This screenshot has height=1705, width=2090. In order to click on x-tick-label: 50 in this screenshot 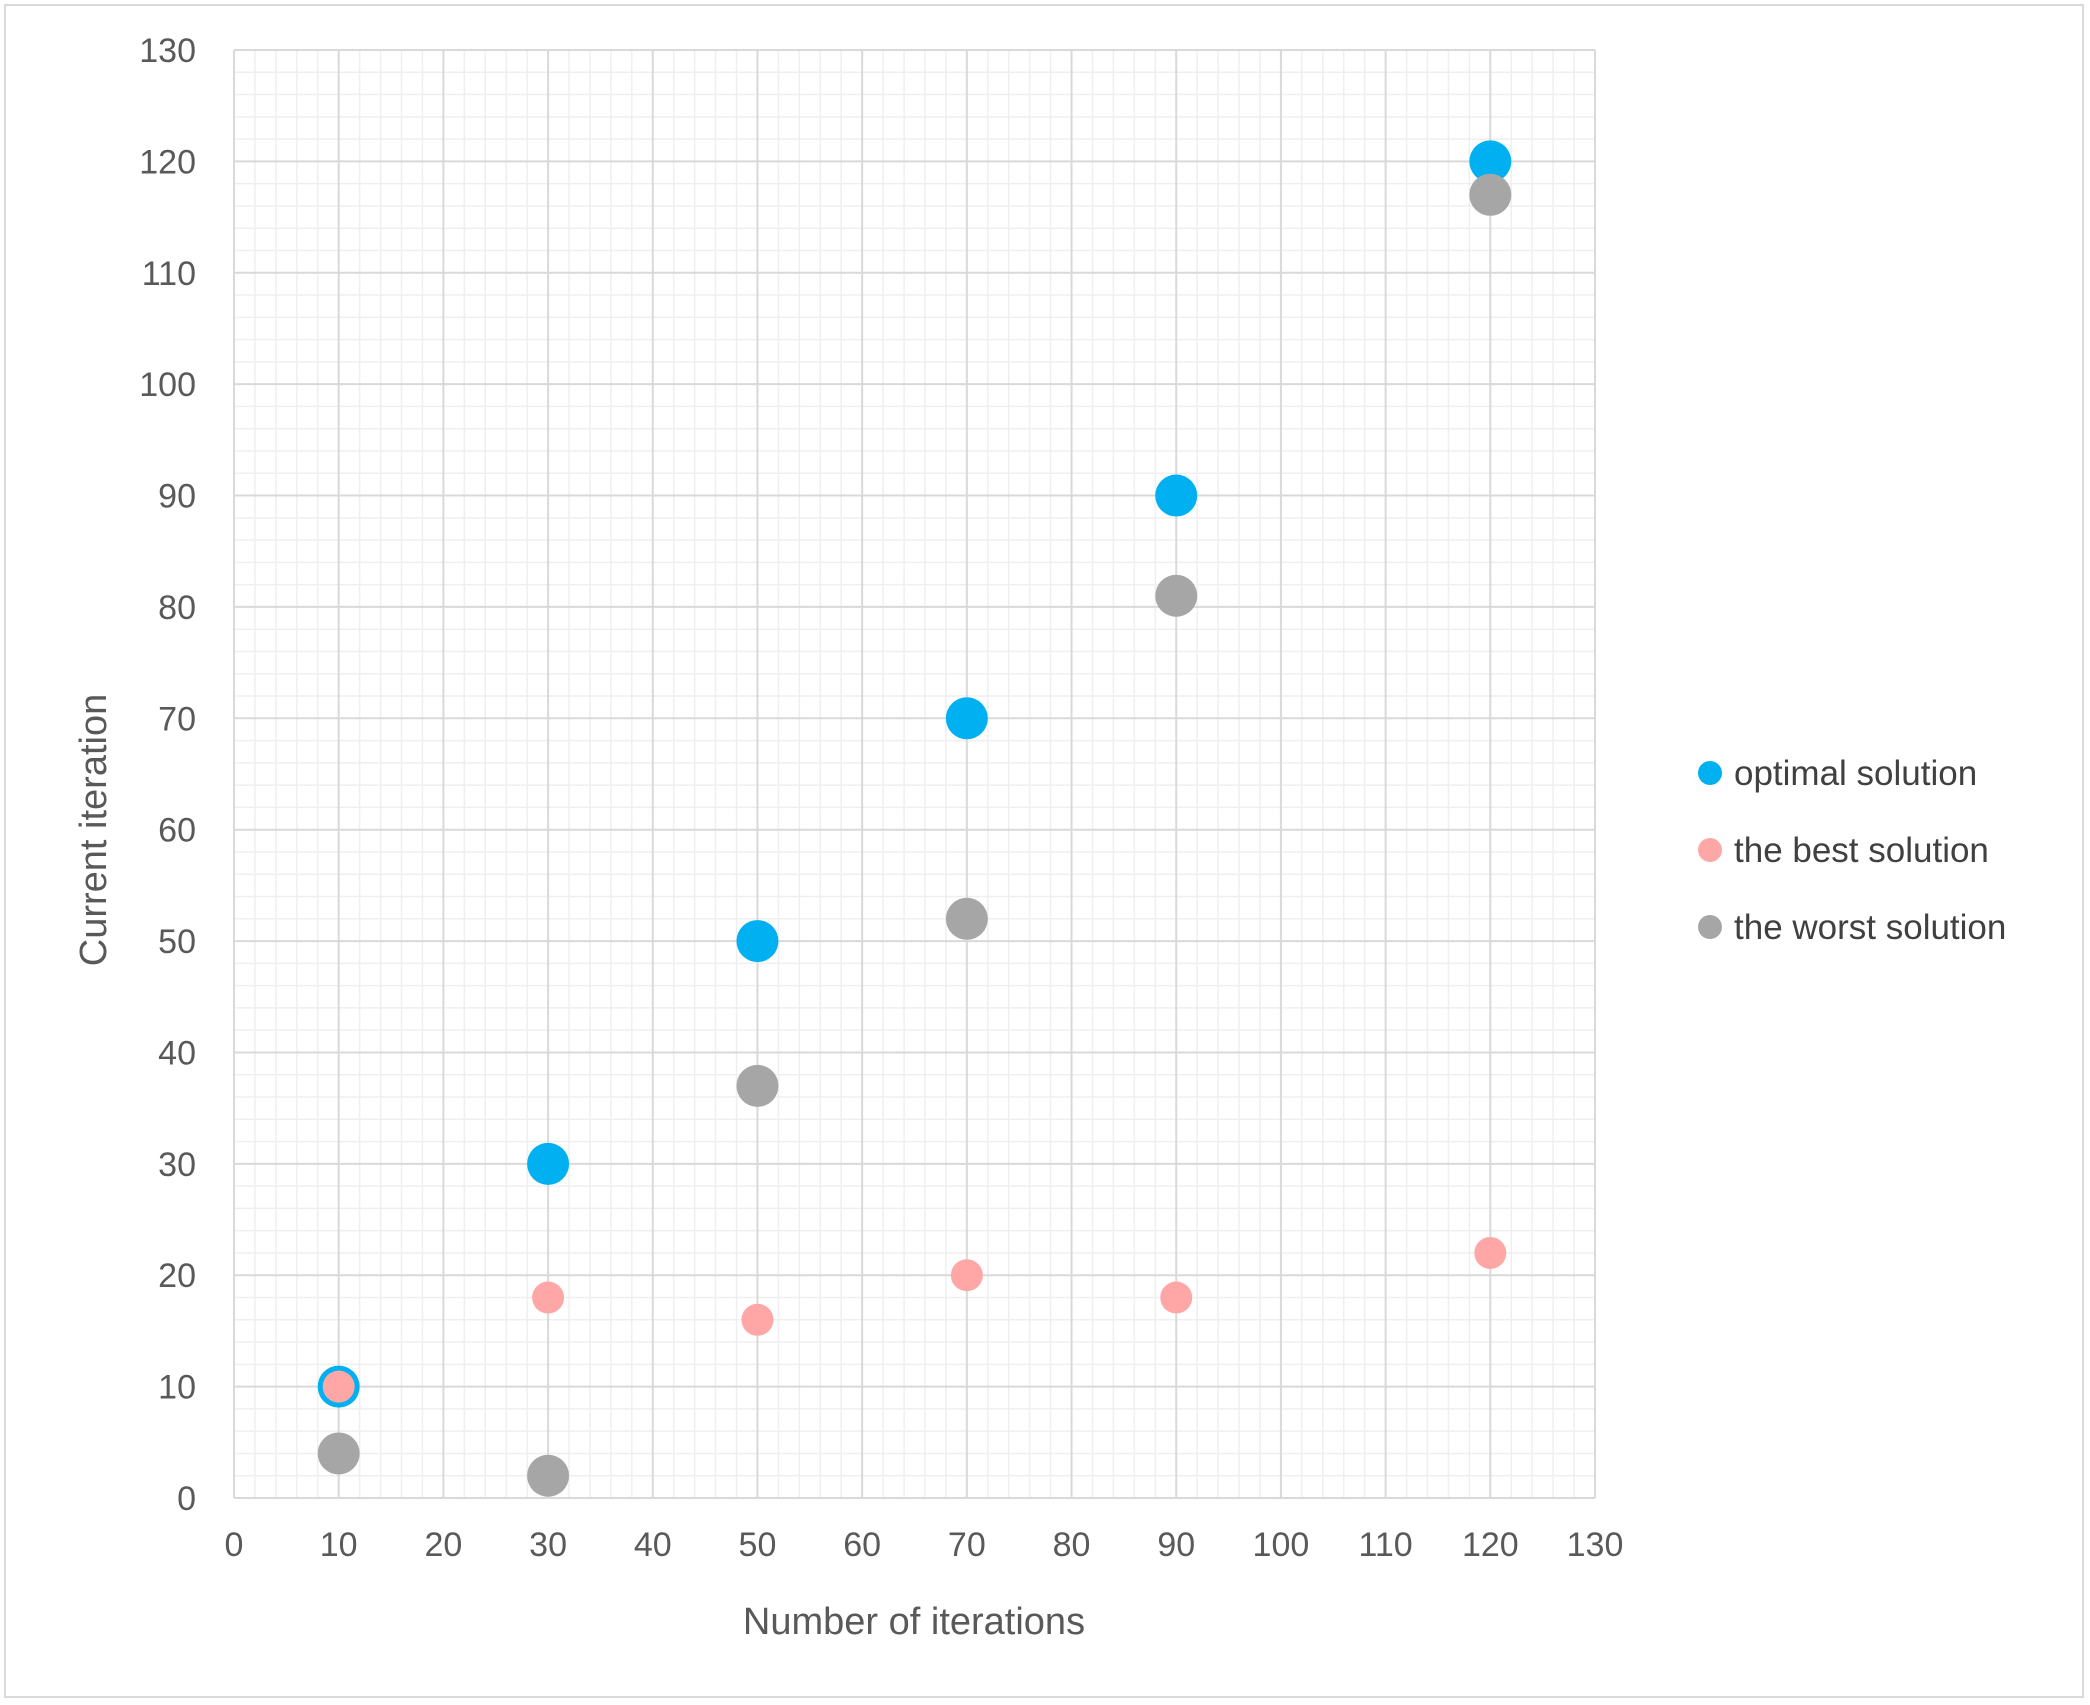, I will do `click(758, 1545)`.